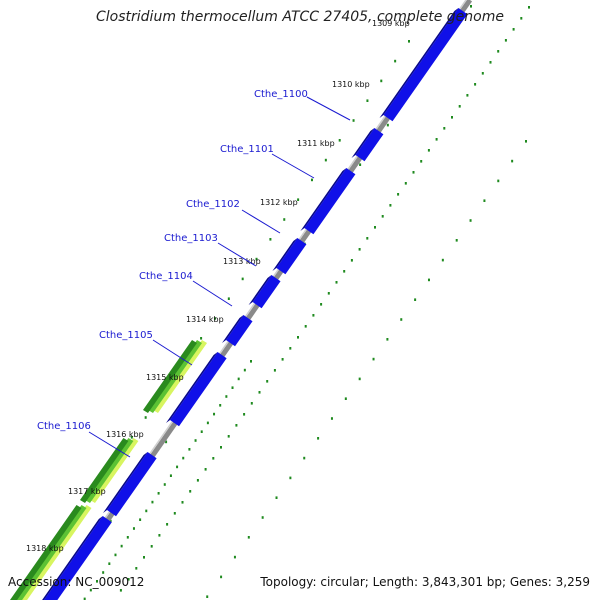 The image size is (600, 600). I want to click on gene-label: Cthe_1105, so click(126, 335).